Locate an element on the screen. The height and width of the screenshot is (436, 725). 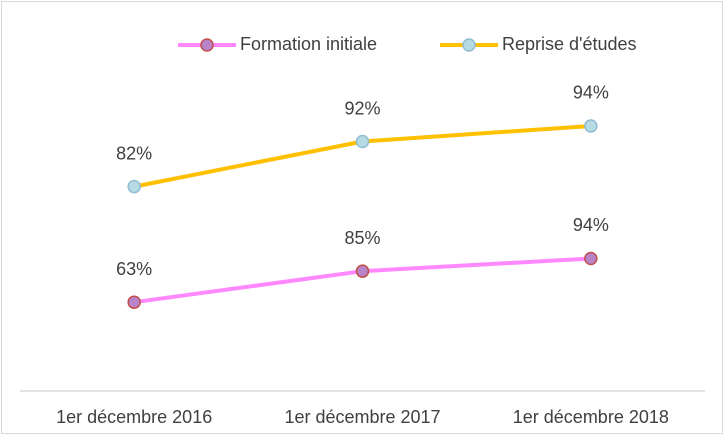
x-tick-label: 1er décembre 2017 is located at coordinates (362, 417).